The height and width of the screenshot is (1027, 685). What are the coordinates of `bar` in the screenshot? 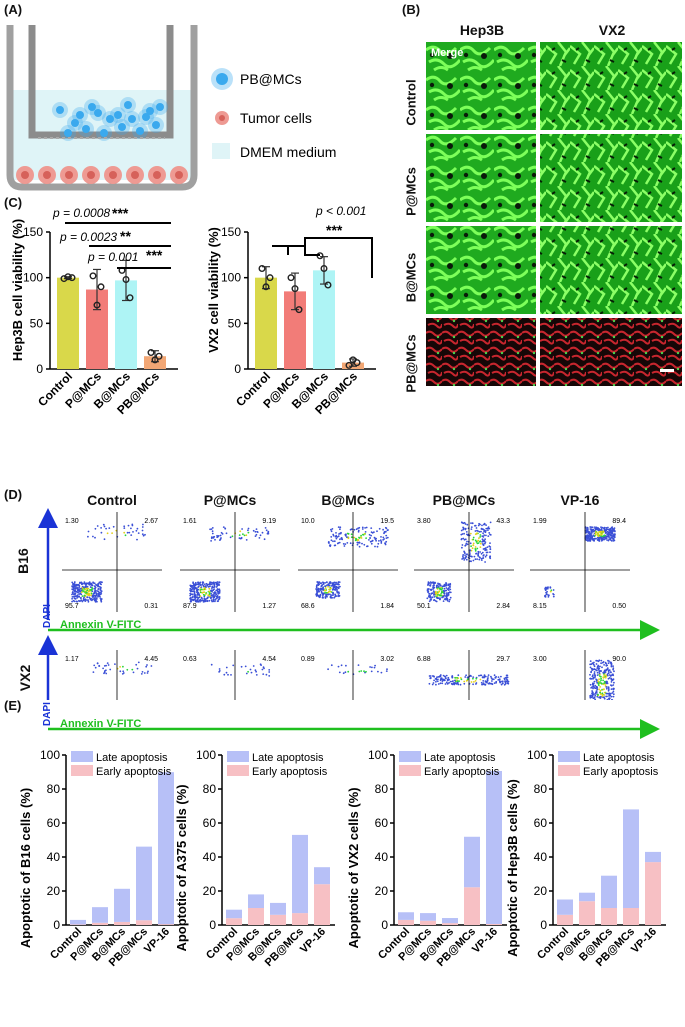 It's located at (295, 330).